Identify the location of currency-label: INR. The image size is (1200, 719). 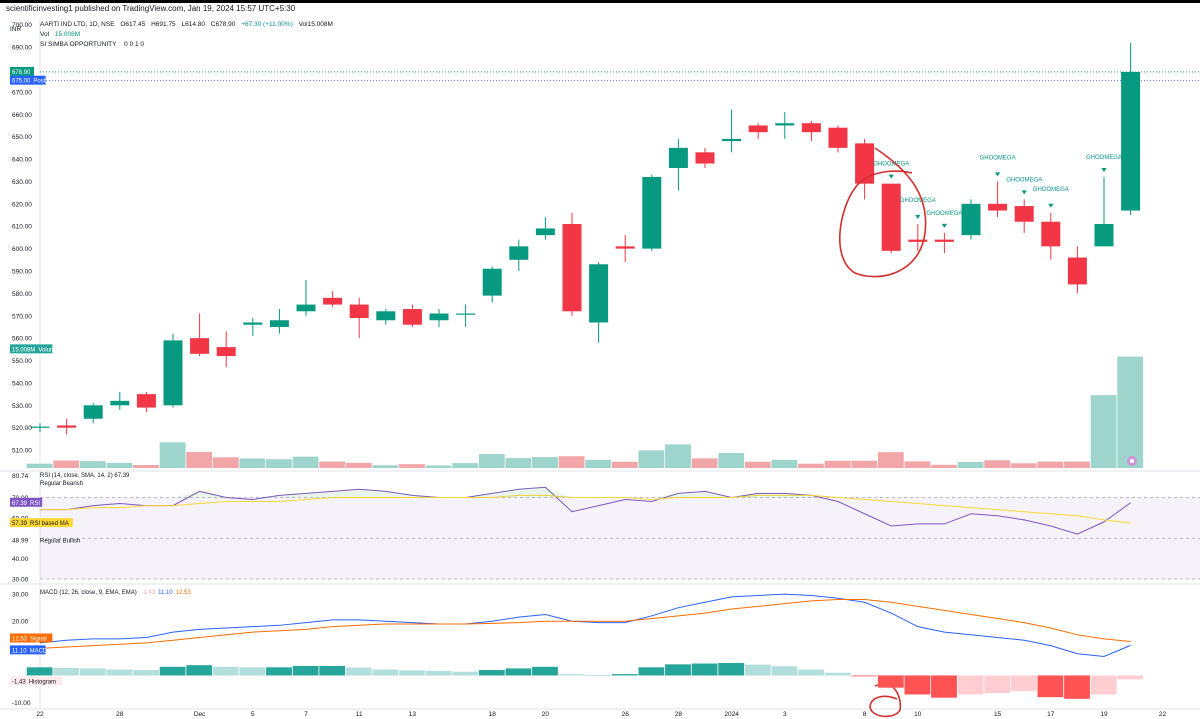
(16, 29).